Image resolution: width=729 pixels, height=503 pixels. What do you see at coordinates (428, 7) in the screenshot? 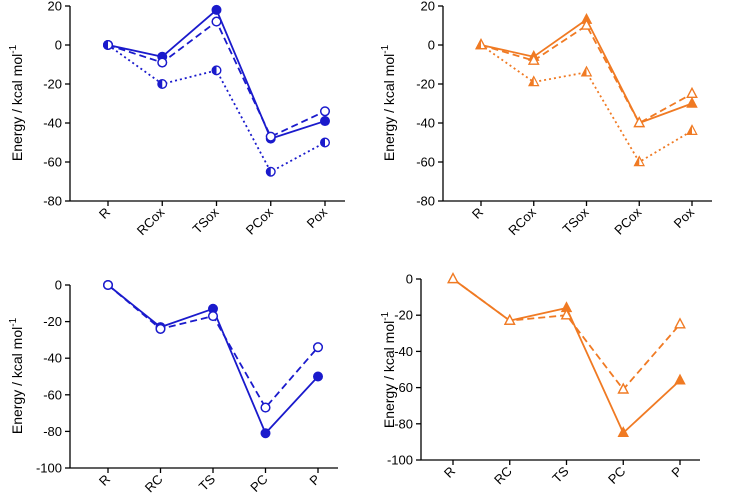
I see `y-tick-label: 20` at bounding box center [428, 7].